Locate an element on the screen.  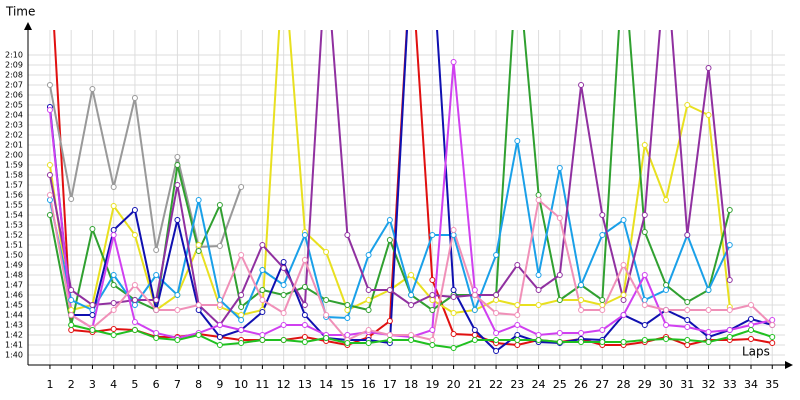
x-tick-label: 9 is located at coordinates (219, 384).